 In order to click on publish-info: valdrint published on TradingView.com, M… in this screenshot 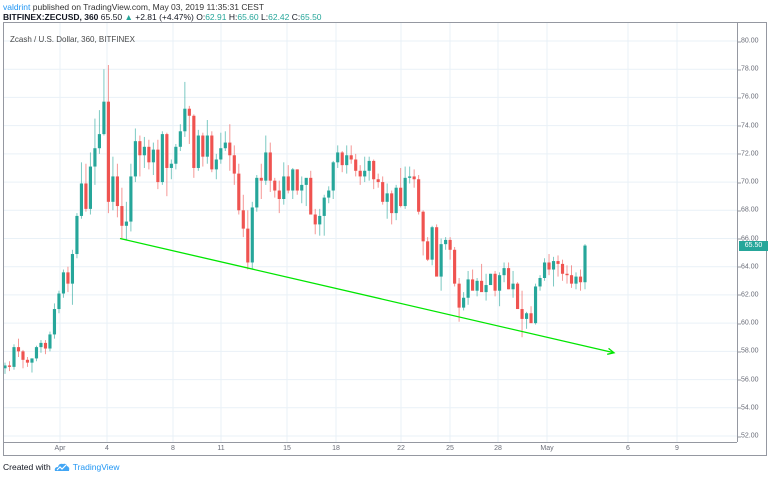, I will do `click(133, 7)`.